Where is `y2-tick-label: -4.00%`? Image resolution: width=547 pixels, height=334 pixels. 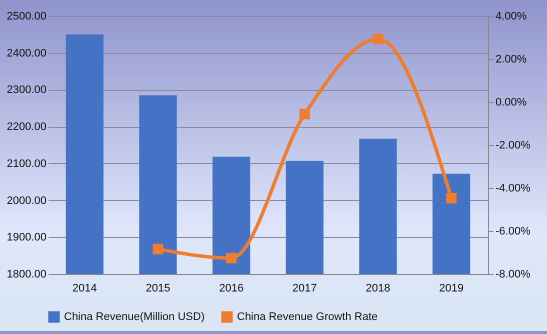 y2-tick-label: -4.00% is located at coordinates (513, 188).